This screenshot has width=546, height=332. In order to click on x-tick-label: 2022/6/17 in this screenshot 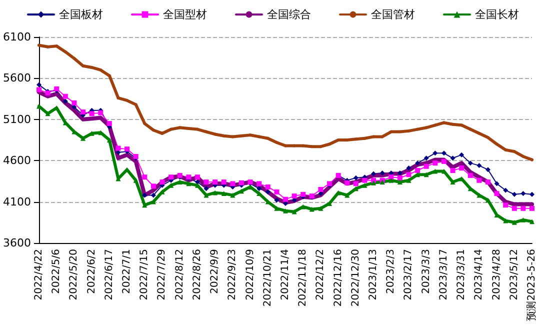, I will do `click(109, 274)`.